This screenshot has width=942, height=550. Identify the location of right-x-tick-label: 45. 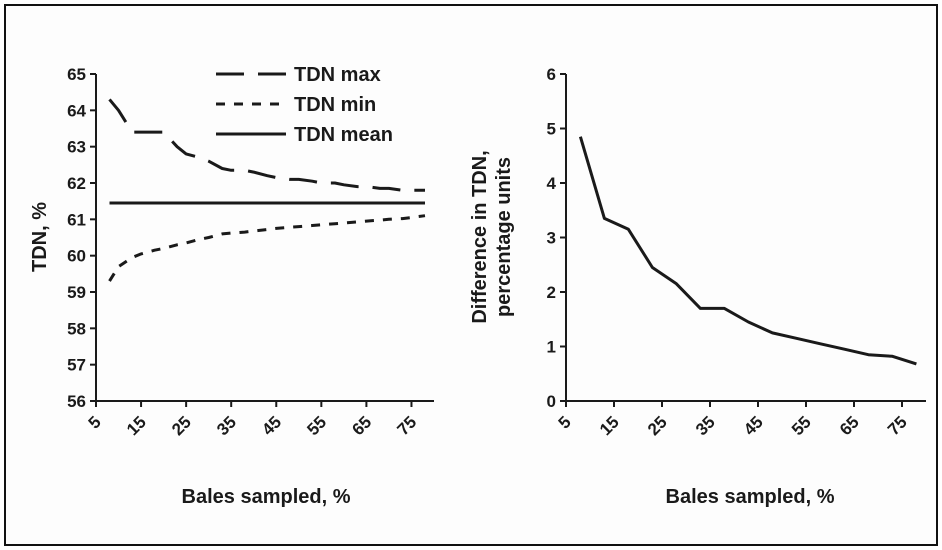
(753, 425).